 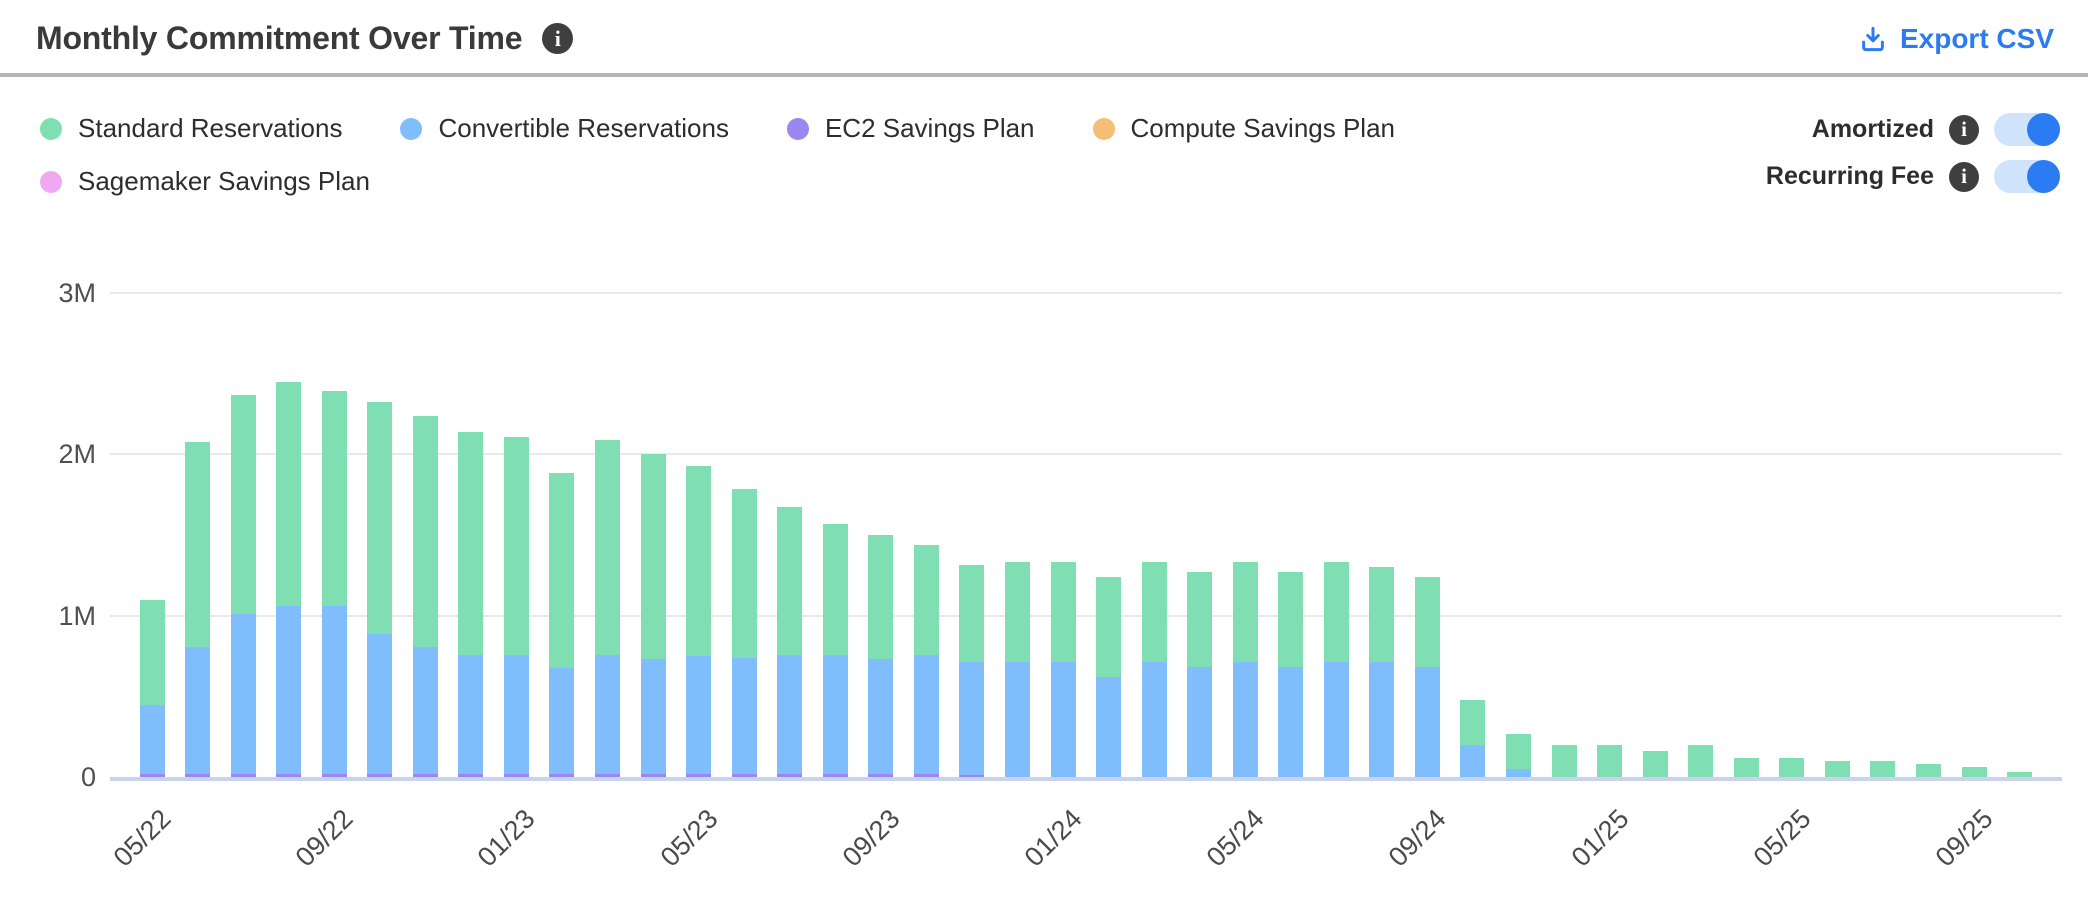 What do you see at coordinates (1872, 129) in the screenshot?
I see `amortized-label: Amortized` at bounding box center [1872, 129].